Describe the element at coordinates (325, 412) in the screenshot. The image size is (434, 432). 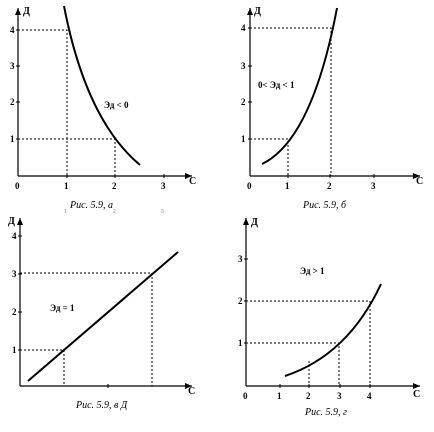
I see `figure-caption: Рис. 5.9, г` at that location.